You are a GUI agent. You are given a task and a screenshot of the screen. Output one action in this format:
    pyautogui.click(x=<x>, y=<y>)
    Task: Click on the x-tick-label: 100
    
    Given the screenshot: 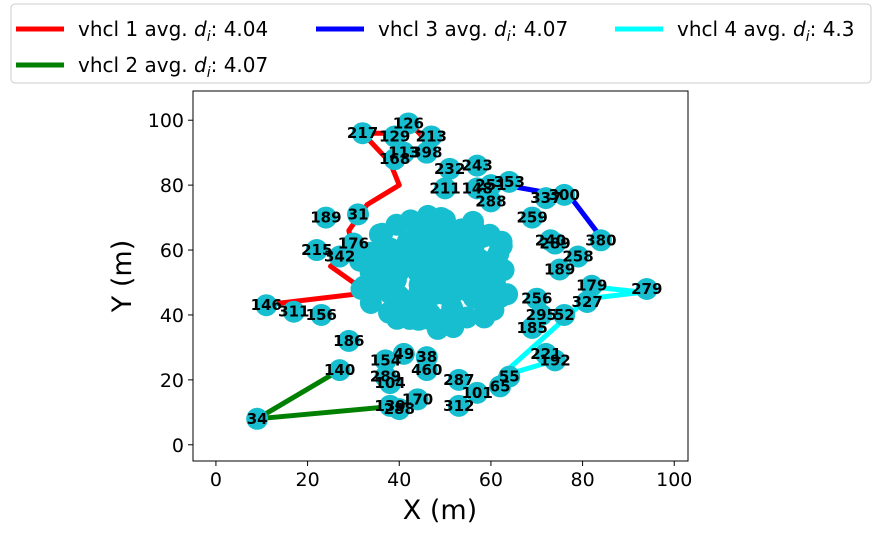 What is the action you would take?
    pyautogui.click(x=674, y=480)
    